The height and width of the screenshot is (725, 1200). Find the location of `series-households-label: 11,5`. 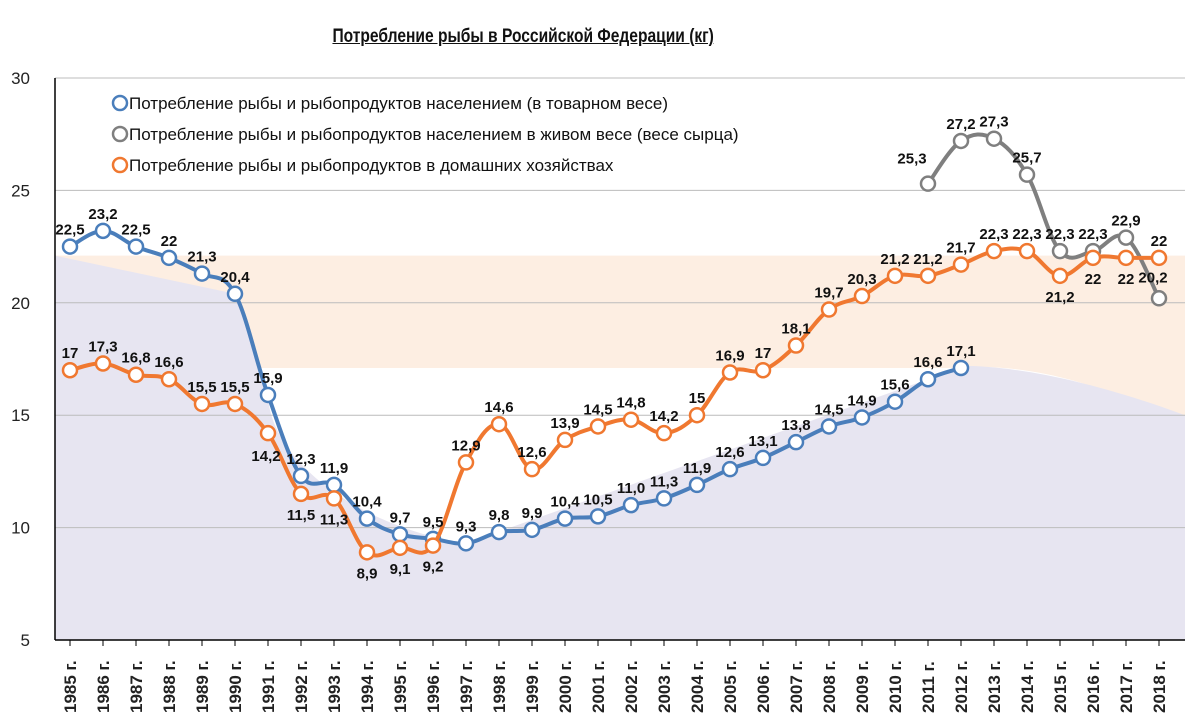

series-households-label: 11,5 is located at coordinates (301, 515).